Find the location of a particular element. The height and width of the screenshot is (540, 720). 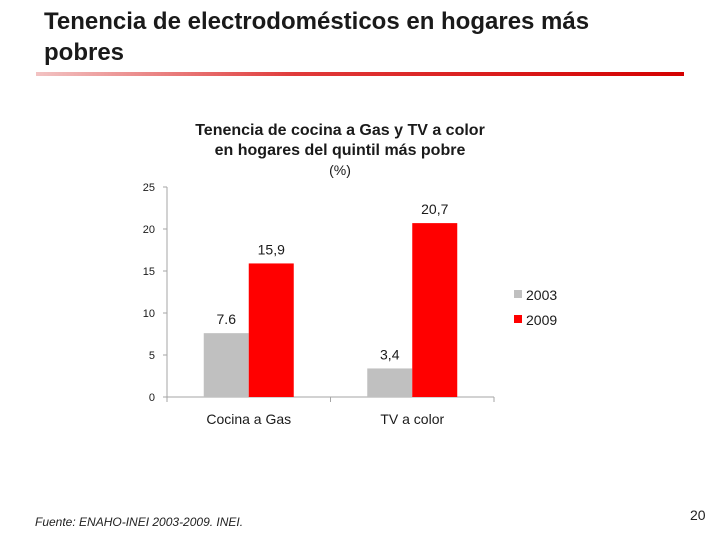

x-tick-label: Cocina a Gas is located at coordinates (248, 419).